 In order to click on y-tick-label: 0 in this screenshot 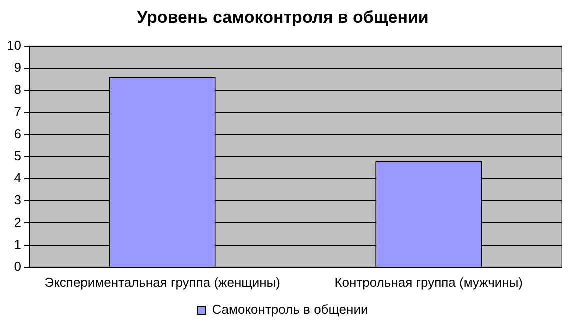, I will do `click(18, 266)`.